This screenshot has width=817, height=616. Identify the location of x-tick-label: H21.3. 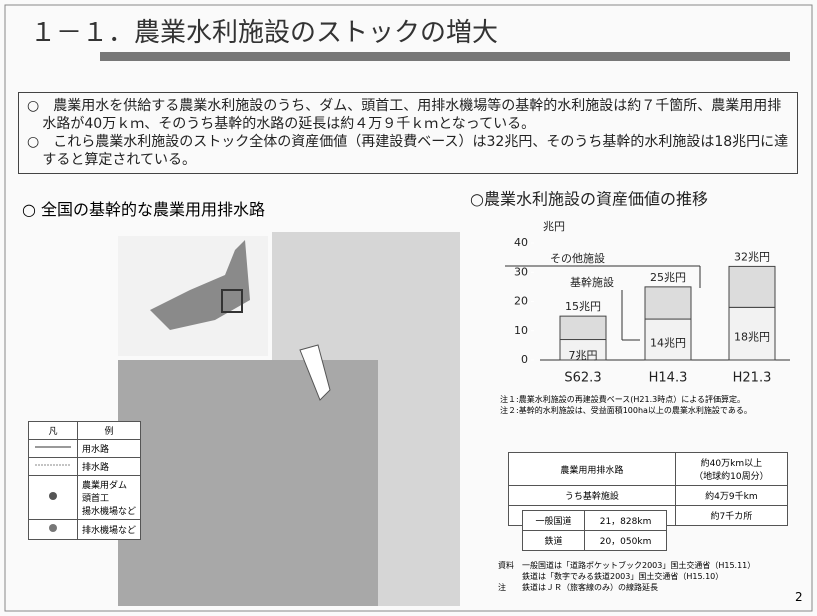
(752, 378).